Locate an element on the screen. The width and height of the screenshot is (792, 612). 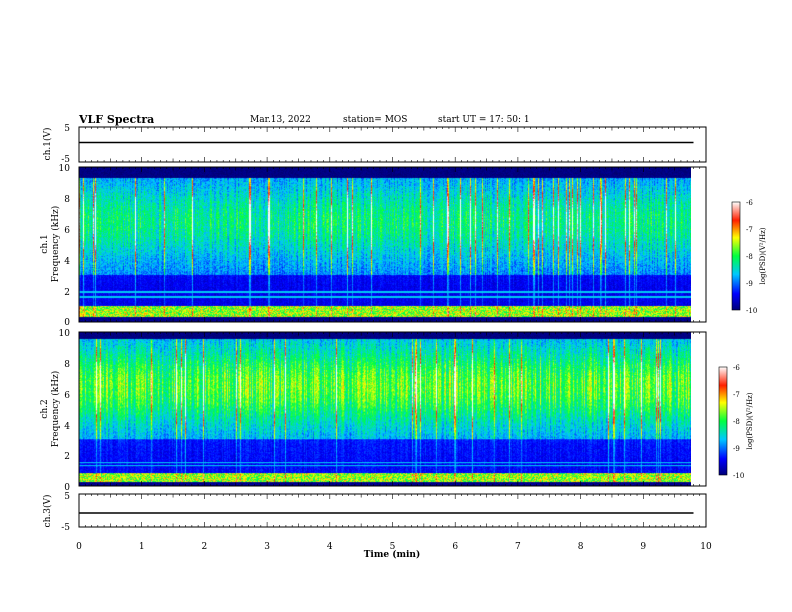
start-time-label: start UT = 17: 50: 1 is located at coordinates (484, 120).